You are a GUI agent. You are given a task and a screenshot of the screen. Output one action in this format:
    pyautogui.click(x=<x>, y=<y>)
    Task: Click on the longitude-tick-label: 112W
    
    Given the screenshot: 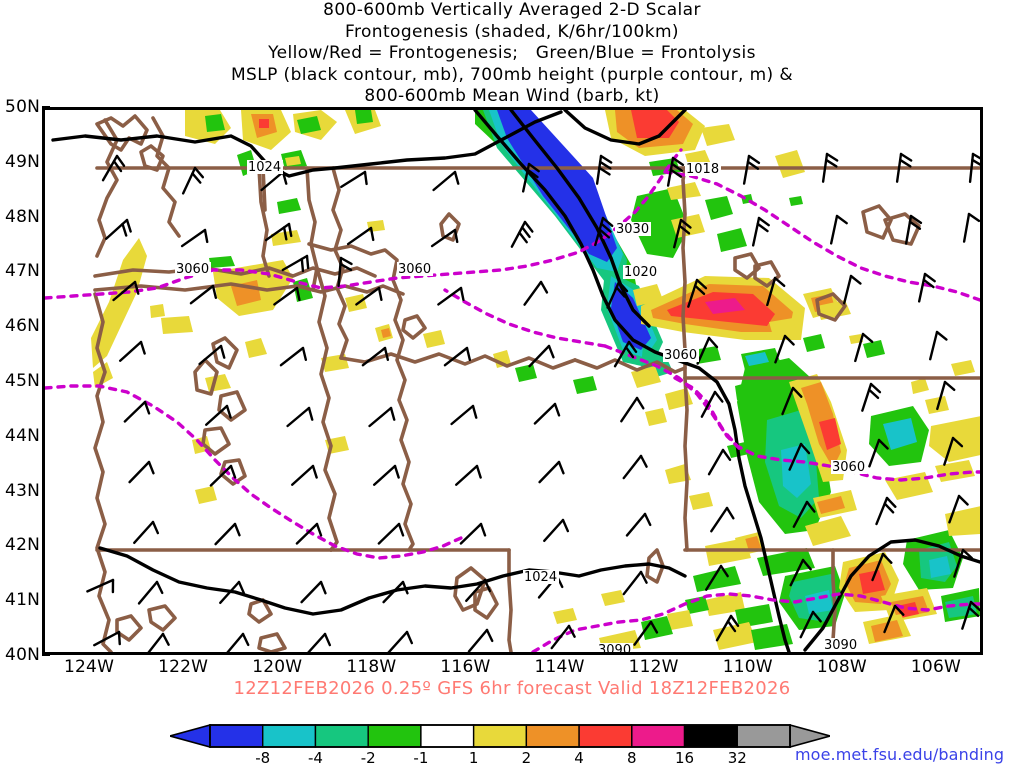 What is the action you would take?
    pyautogui.click(x=653, y=667)
    